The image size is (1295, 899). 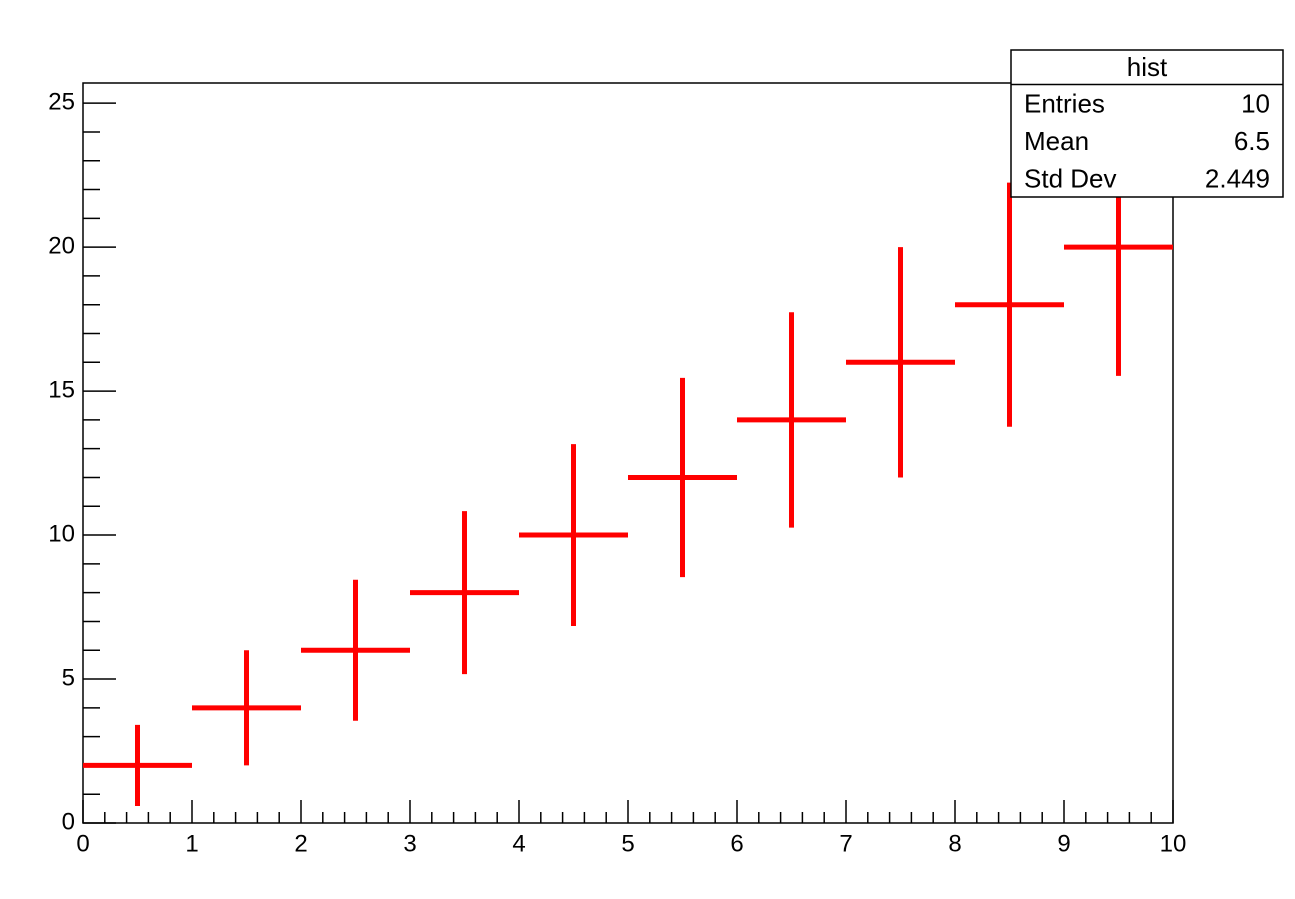 I want to click on stats-value: 2.449, so click(x=1237, y=178).